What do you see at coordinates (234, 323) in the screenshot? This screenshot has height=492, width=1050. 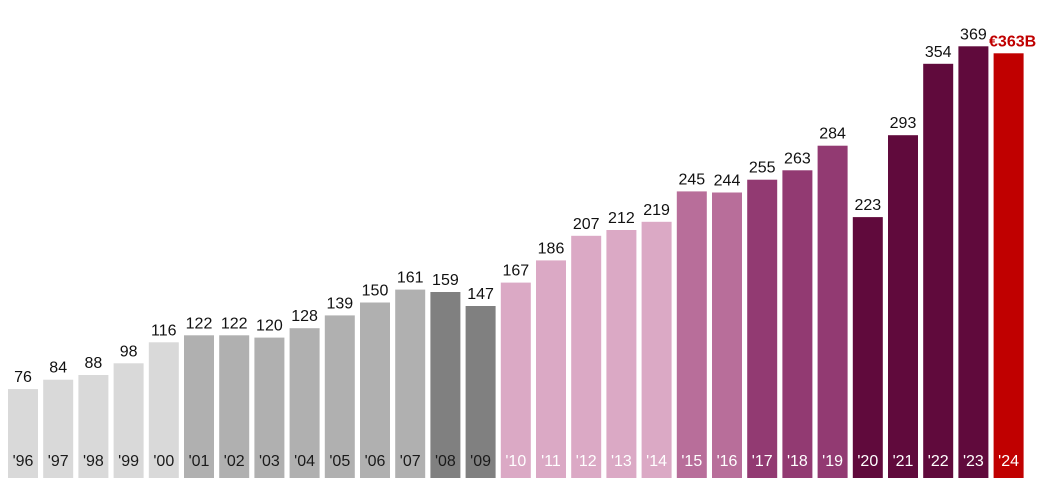 I see `value-label-02: 122` at bounding box center [234, 323].